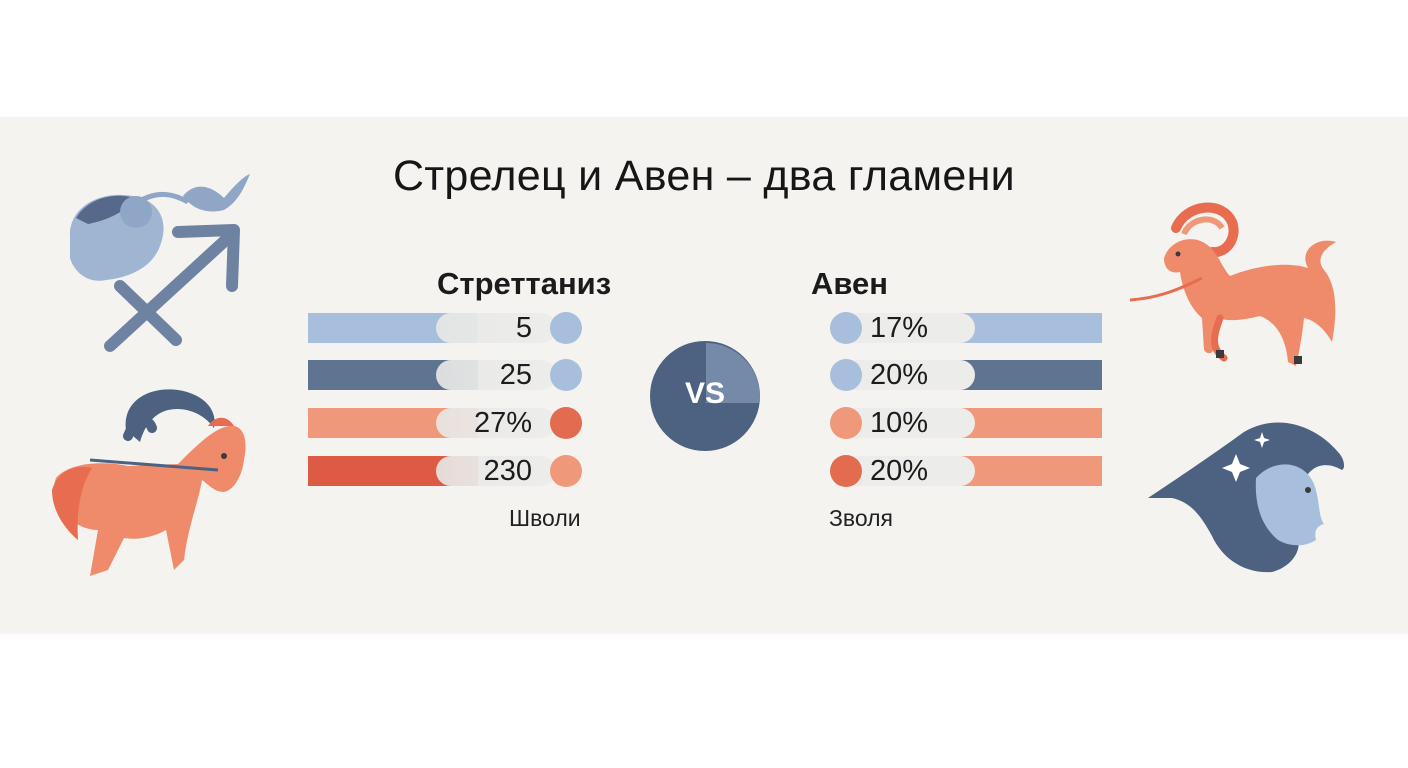 Image resolution: width=1408 pixels, height=768 pixels. I want to click on left-row-2: 25, so click(448, 375).